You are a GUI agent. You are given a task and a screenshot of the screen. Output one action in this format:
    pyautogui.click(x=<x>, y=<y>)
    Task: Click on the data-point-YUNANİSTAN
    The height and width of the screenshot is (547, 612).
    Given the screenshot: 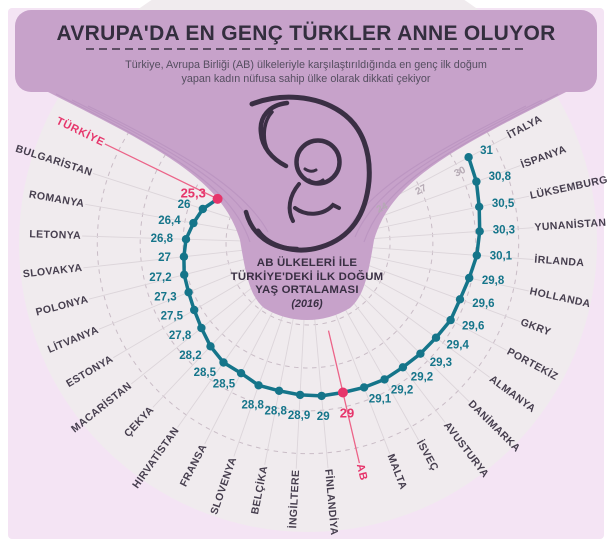 What is the action you would take?
    pyautogui.click(x=479, y=231)
    